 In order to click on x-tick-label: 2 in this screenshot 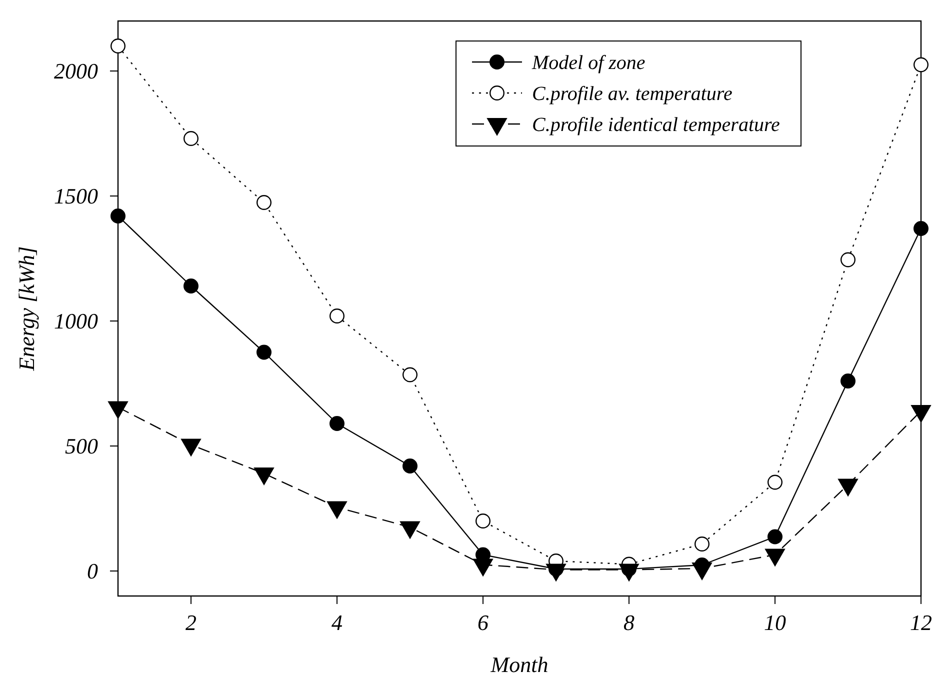, I will do `click(191, 622)`.